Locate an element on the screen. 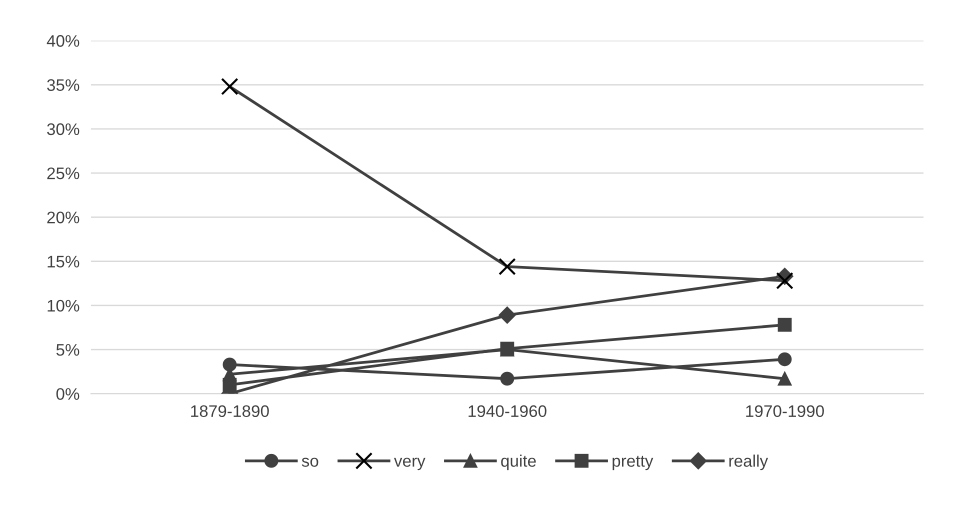 The image size is (957, 508). x-tick-label: 1940-1960 is located at coordinates (507, 411).